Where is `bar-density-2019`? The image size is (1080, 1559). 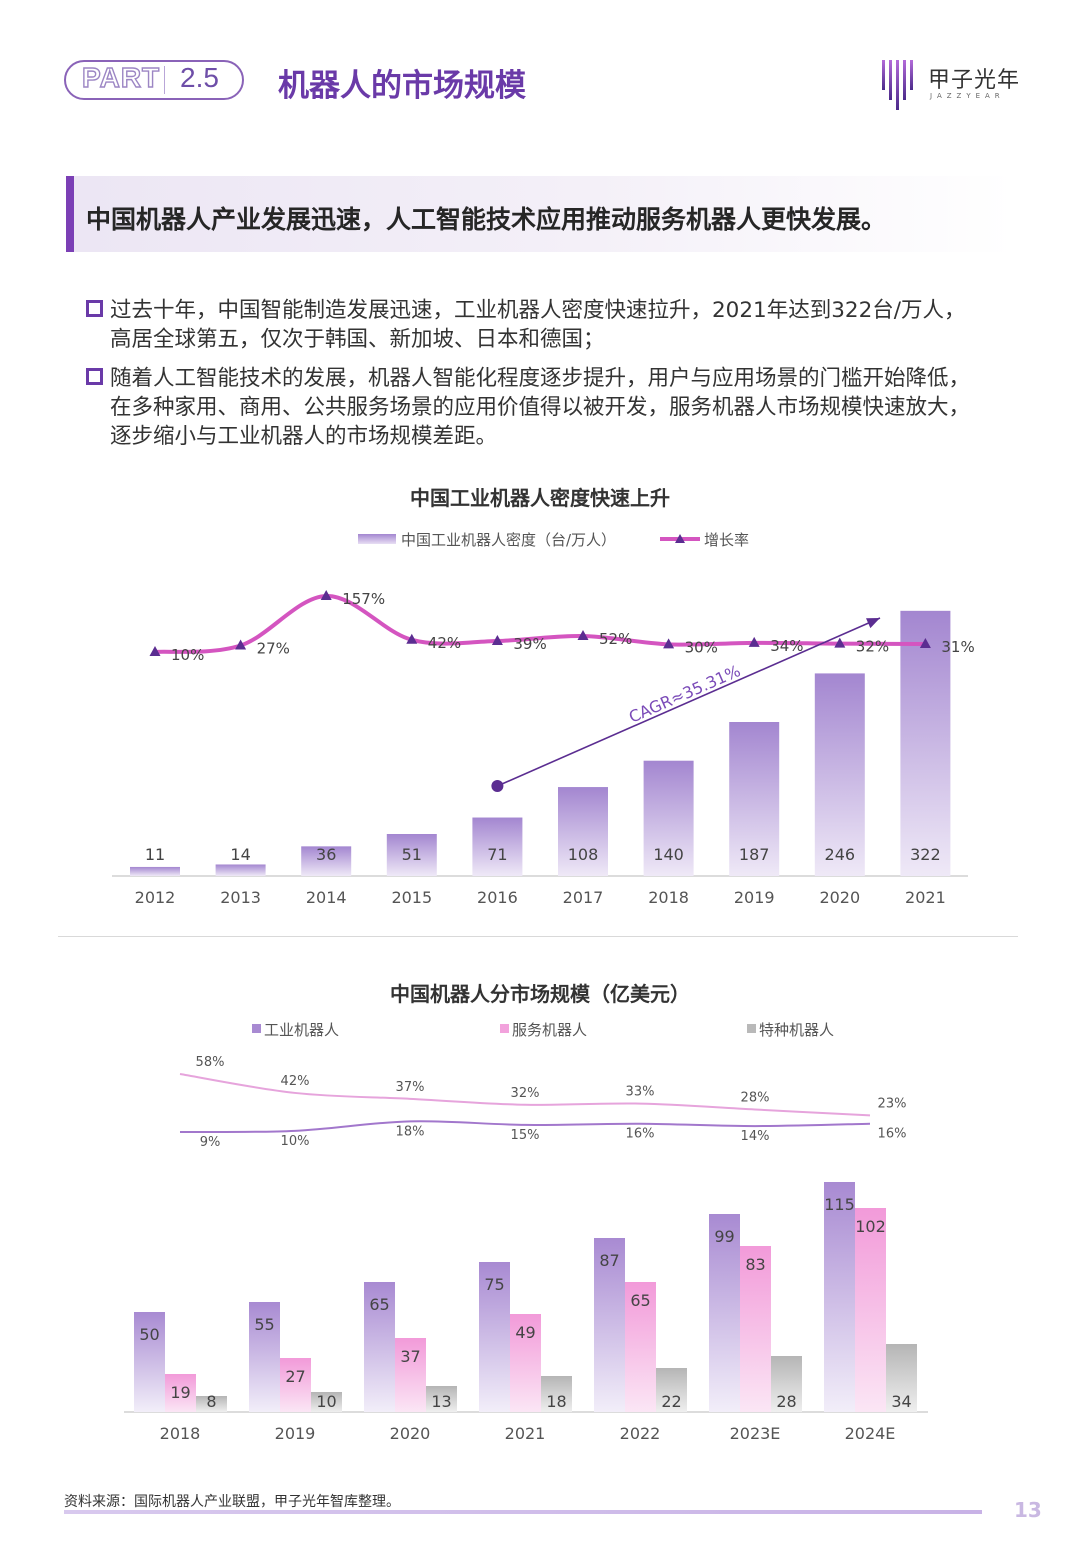
bar-density-2019 is located at coordinates (754, 799).